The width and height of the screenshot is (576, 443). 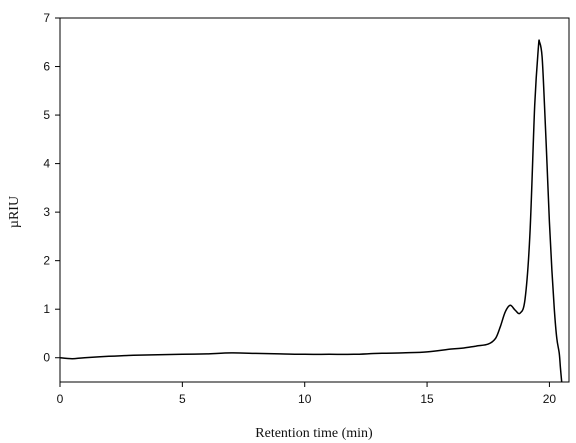 I want to click on y-tick-label: 0, so click(x=46, y=358).